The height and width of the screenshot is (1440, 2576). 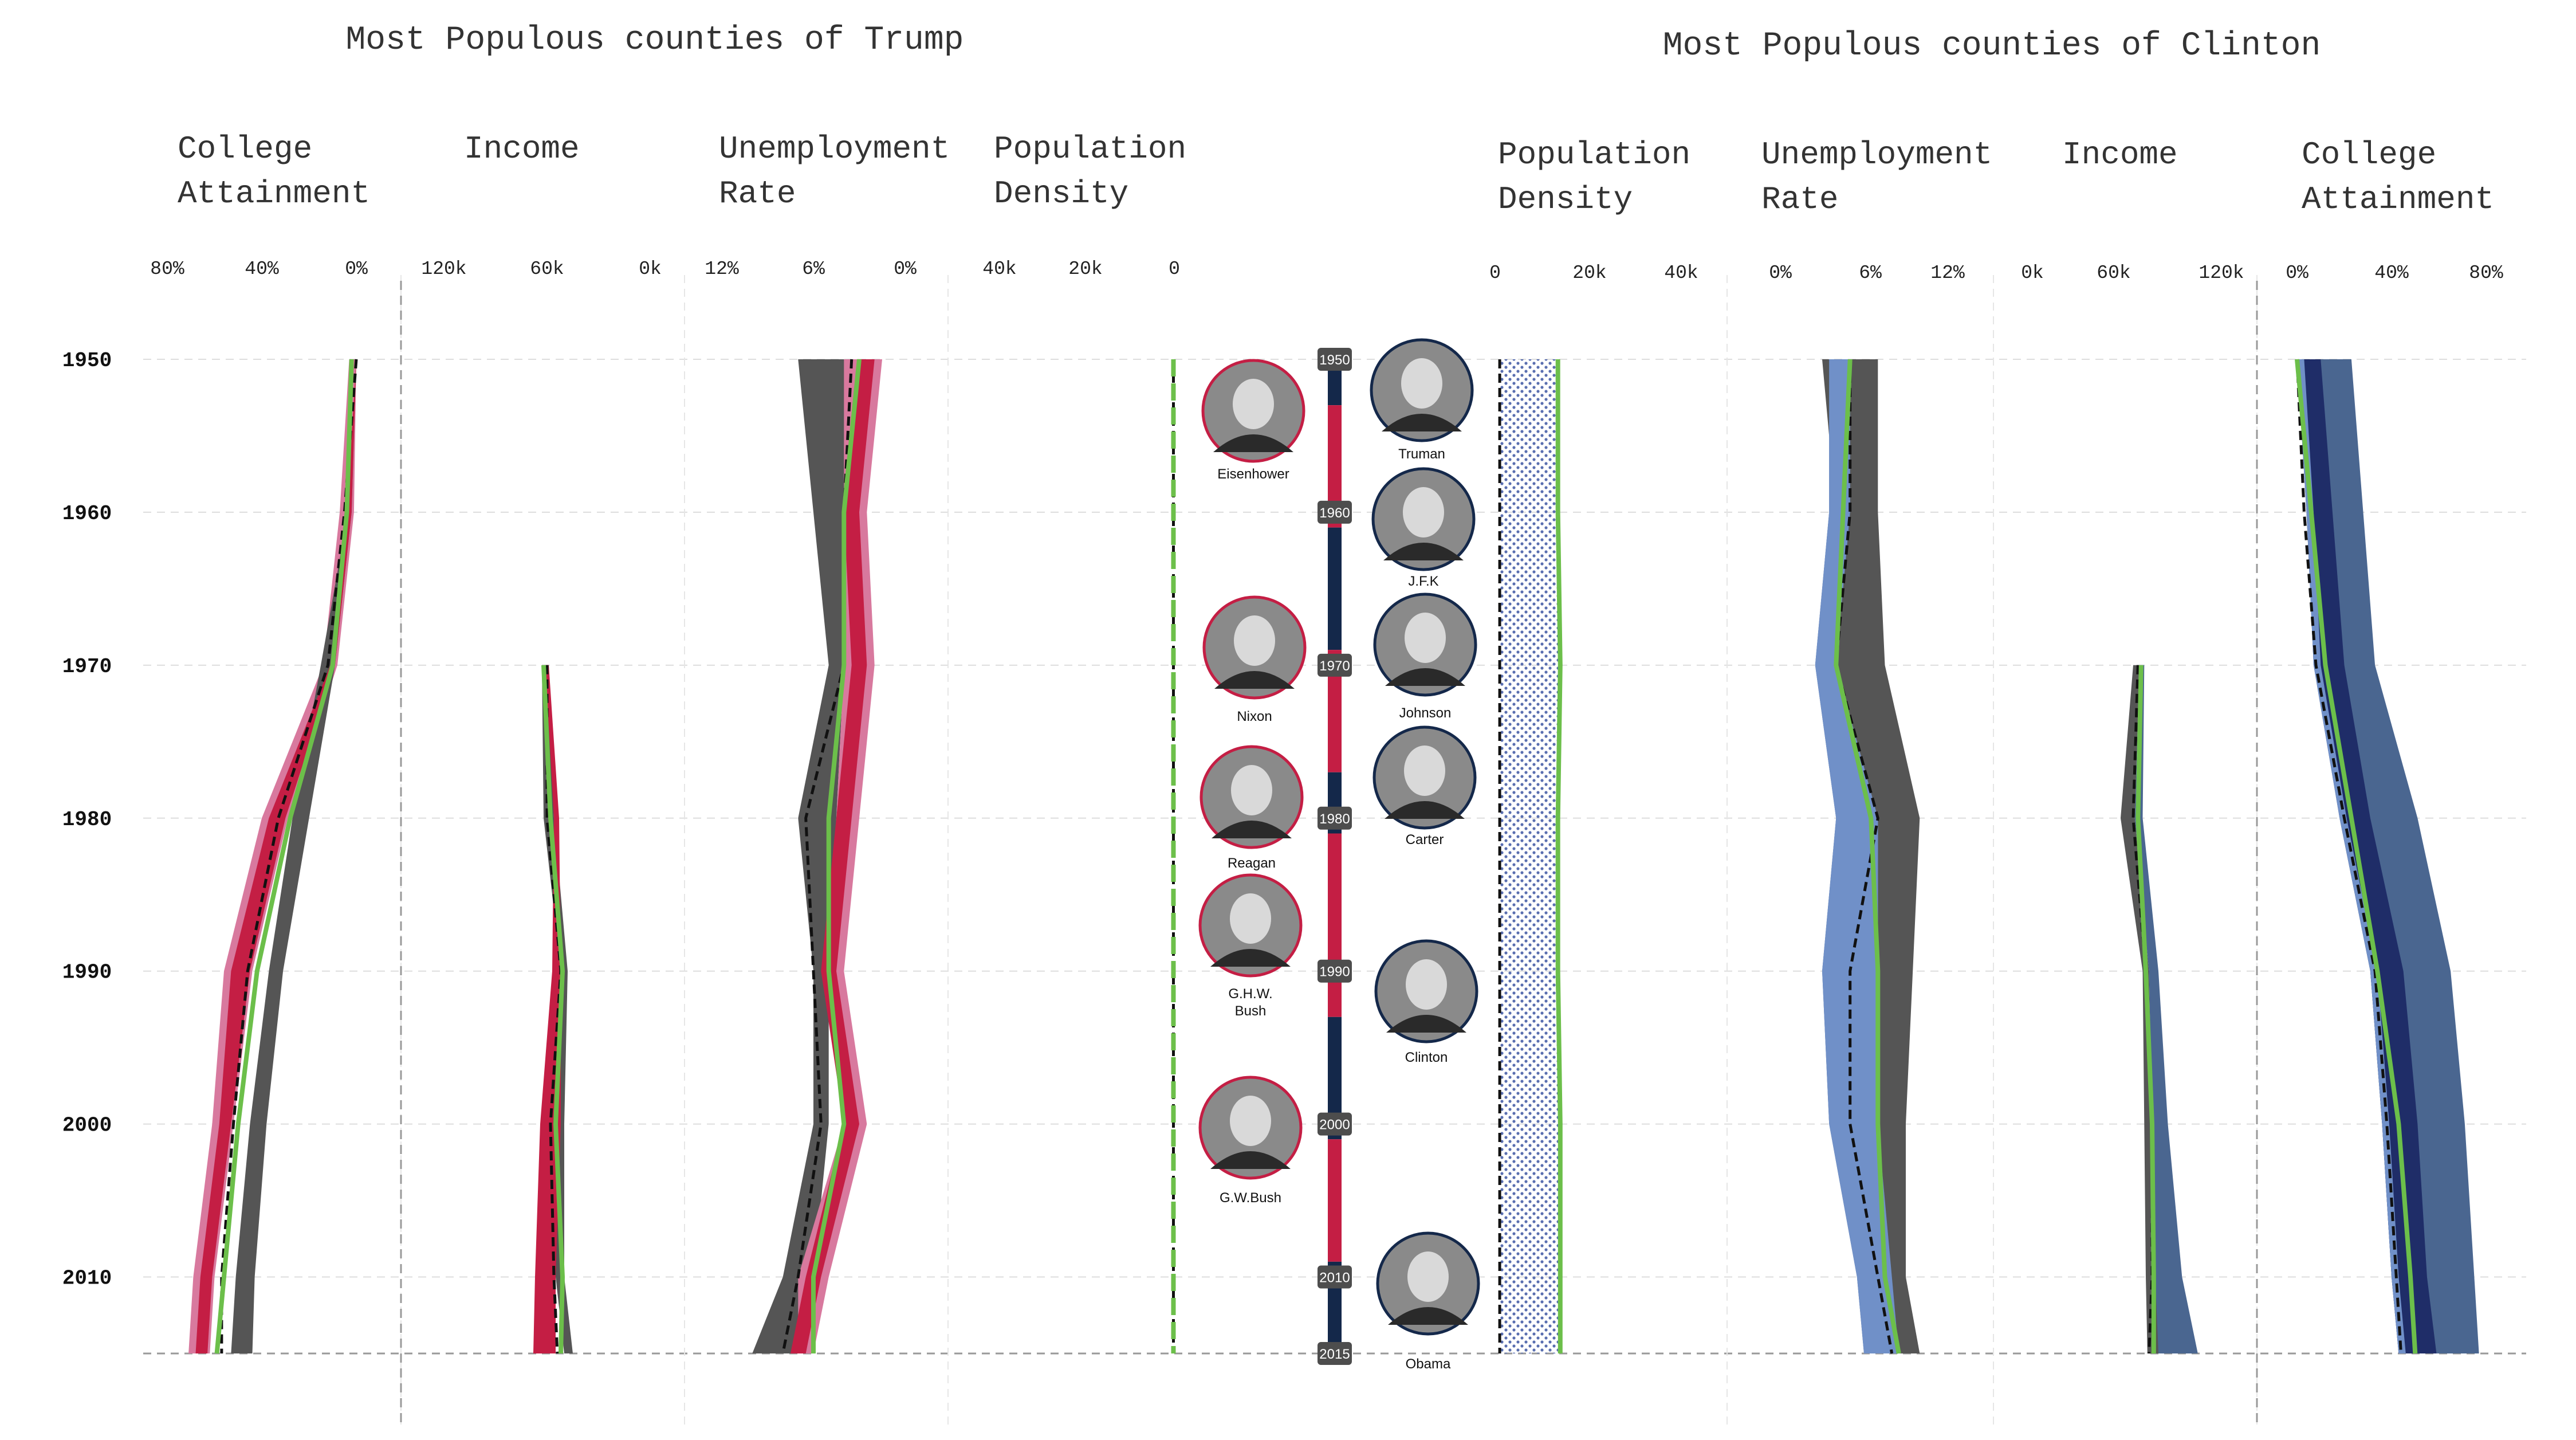 I want to click on year-badge-text: 1950, so click(x=1334, y=360).